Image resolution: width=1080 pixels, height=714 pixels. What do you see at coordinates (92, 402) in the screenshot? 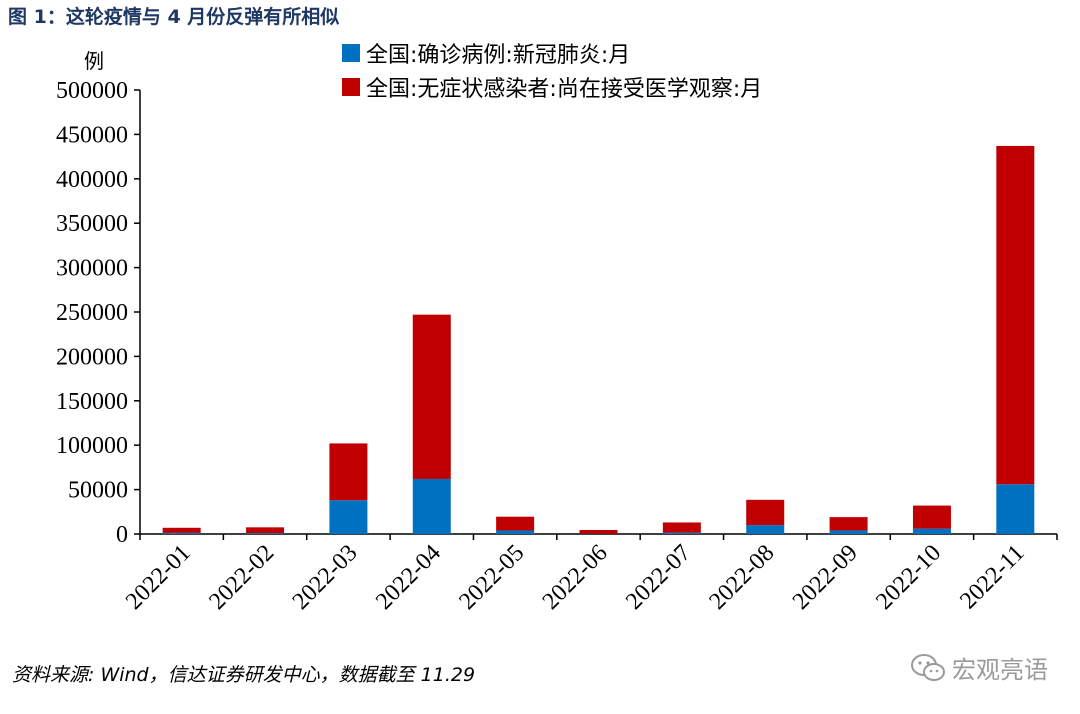
I see `y-tick-label: 150000` at bounding box center [92, 402].